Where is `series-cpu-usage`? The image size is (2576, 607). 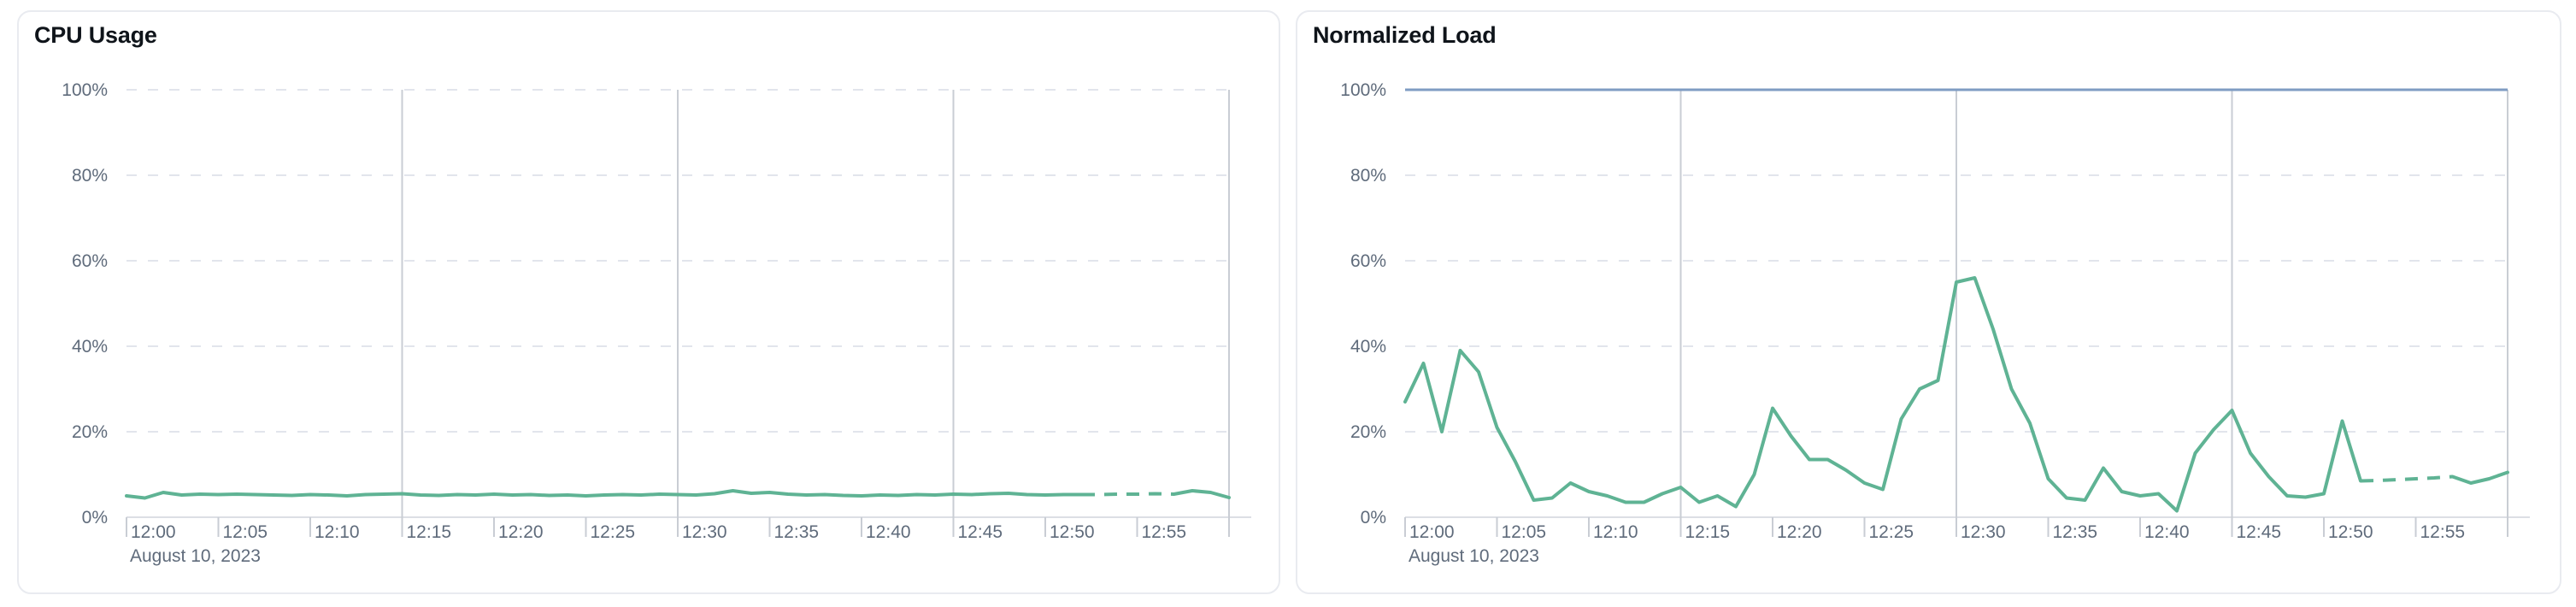
series-cpu-usage is located at coordinates (678, 494).